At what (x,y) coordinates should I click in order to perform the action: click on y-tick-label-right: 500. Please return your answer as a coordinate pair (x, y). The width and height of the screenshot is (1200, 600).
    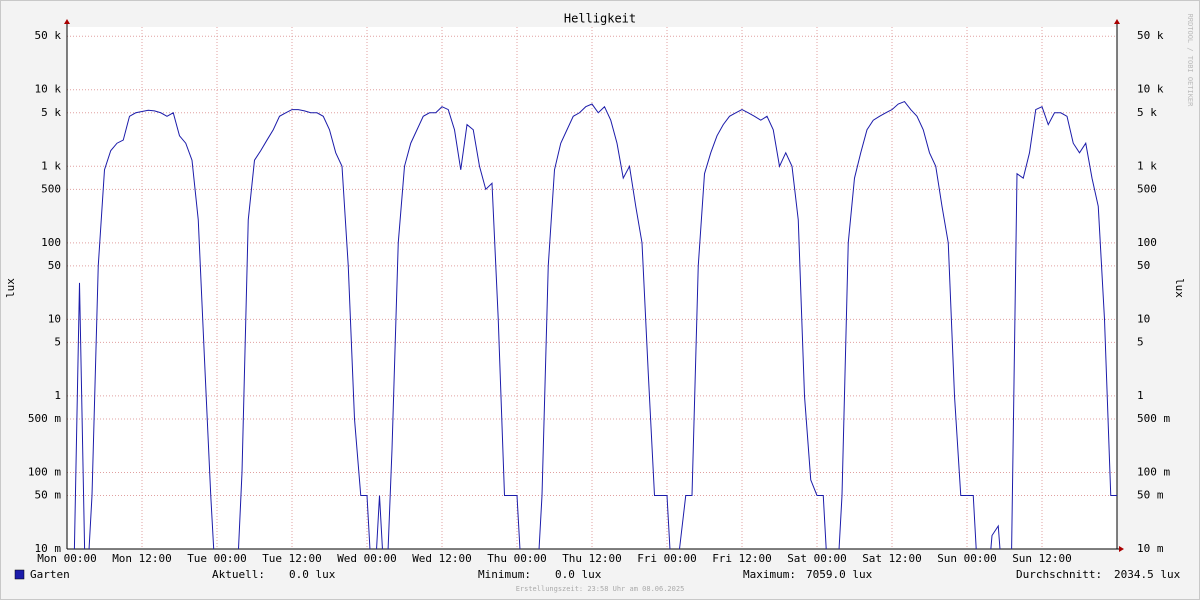
    Looking at the image, I should click on (1147, 188).